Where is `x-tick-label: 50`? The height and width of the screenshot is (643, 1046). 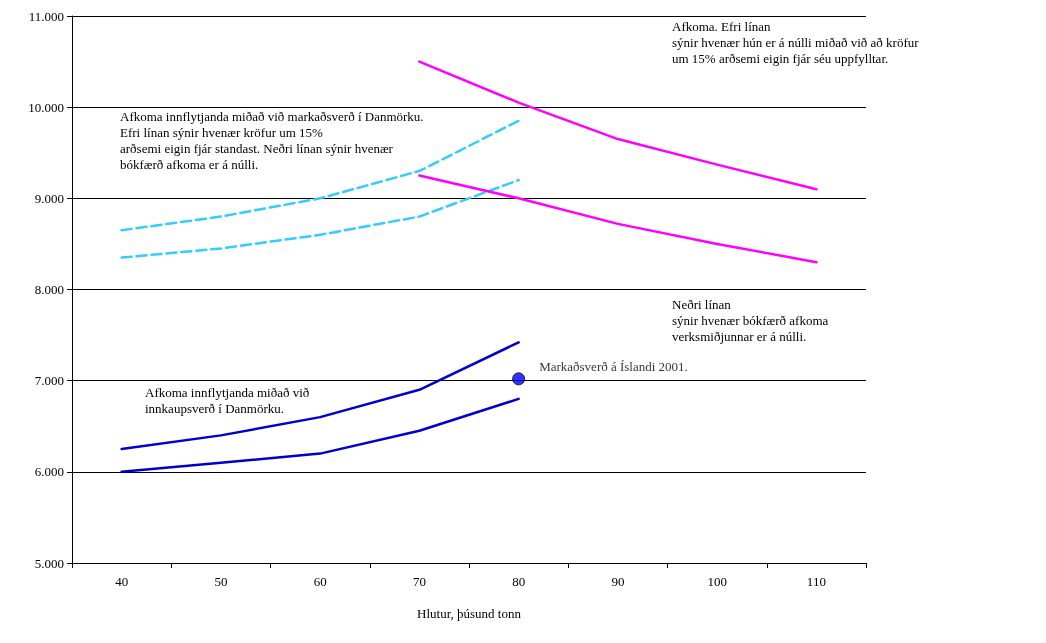
x-tick-label: 50 is located at coordinates (221, 581).